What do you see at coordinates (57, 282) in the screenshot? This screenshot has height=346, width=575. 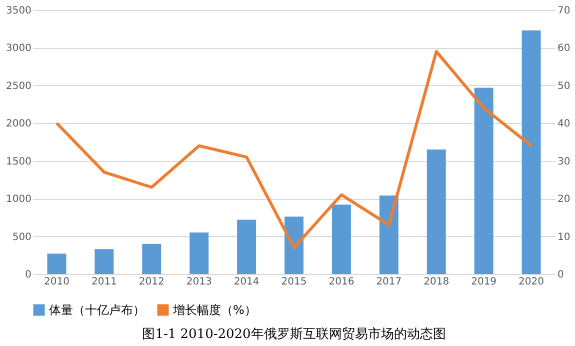 I see `x-tick-label: 2010` at bounding box center [57, 282].